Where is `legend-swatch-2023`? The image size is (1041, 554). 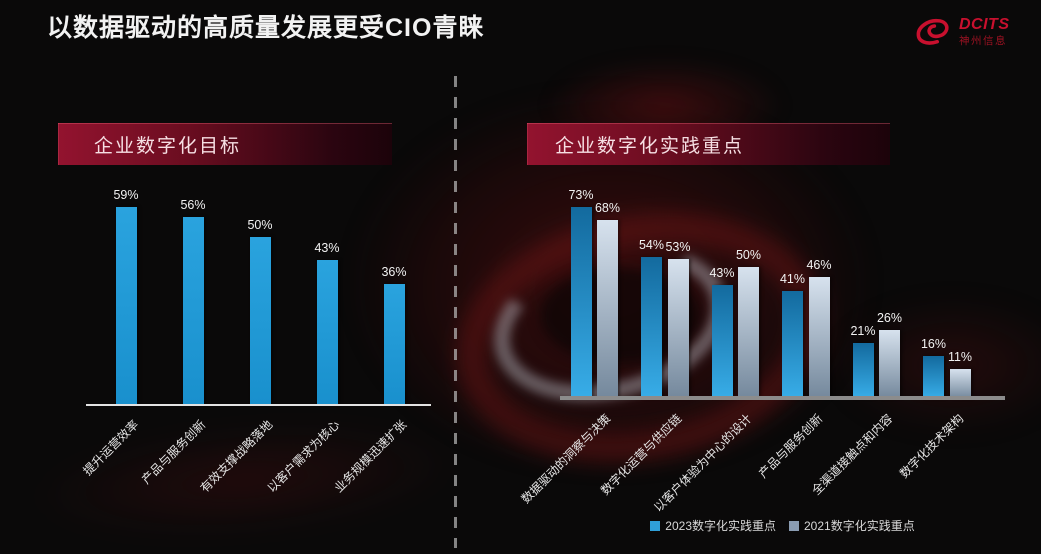 legend-swatch-2023 is located at coordinates (655, 525).